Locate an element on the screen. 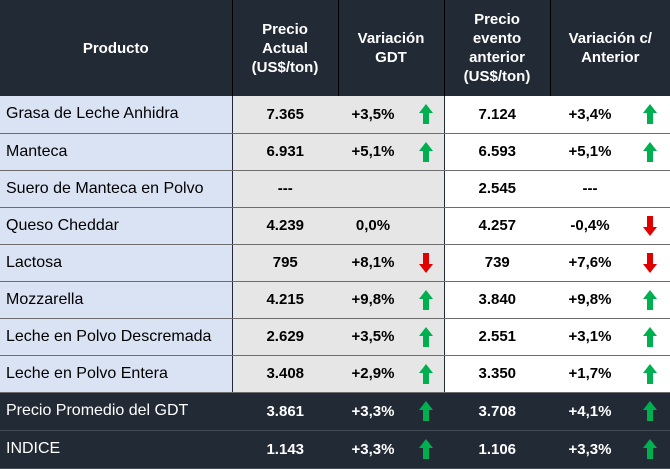 The image size is (670, 469). var-gdt: +5,1% is located at coordinates (373, 152).